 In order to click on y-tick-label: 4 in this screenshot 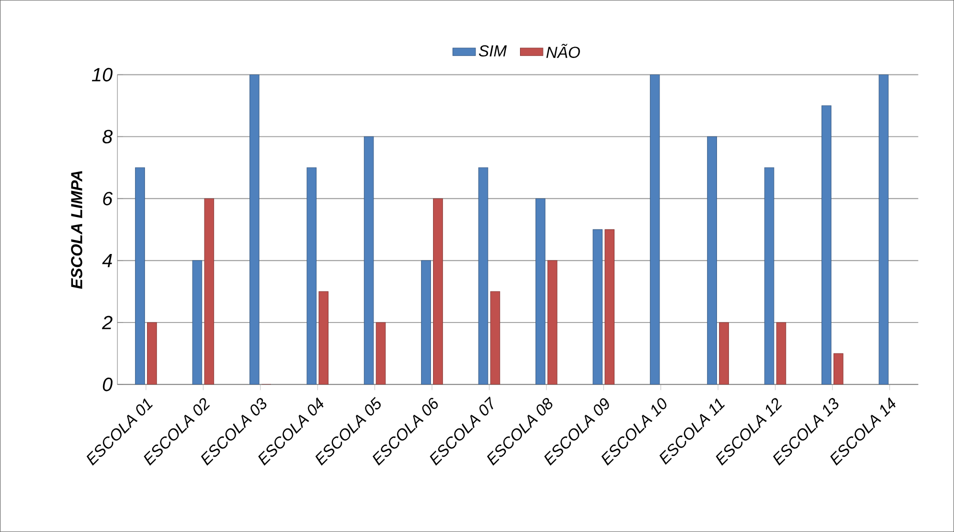, I will do `click(107, 261)`.